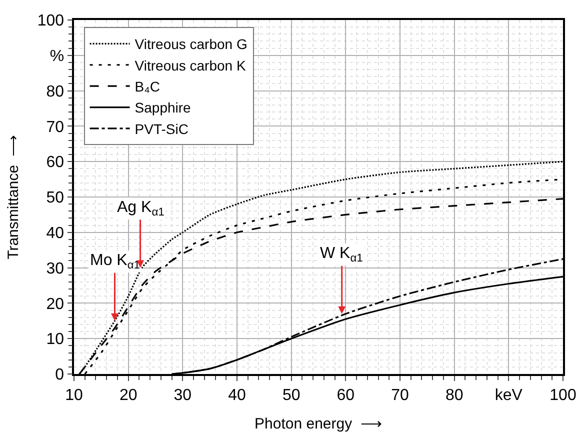  Describe the element at coordinates (128, 395) in the screenshot. I see `x-tick-label: 20` at that location.